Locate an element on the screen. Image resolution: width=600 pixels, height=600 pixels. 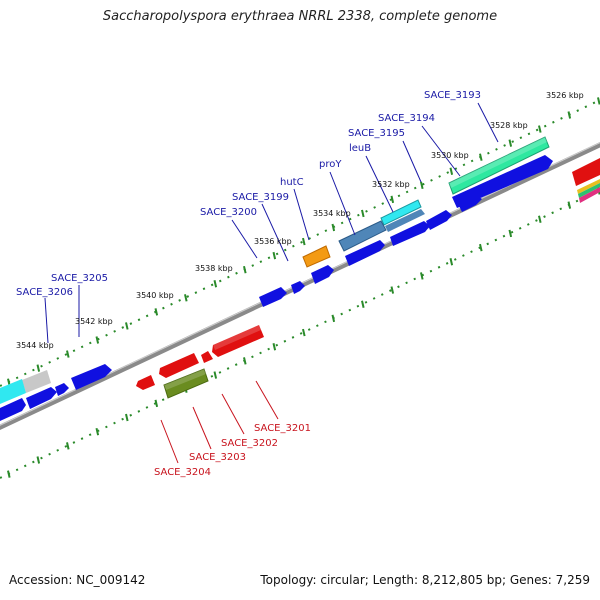
gene-leuB is located at coordinates (401, 212).